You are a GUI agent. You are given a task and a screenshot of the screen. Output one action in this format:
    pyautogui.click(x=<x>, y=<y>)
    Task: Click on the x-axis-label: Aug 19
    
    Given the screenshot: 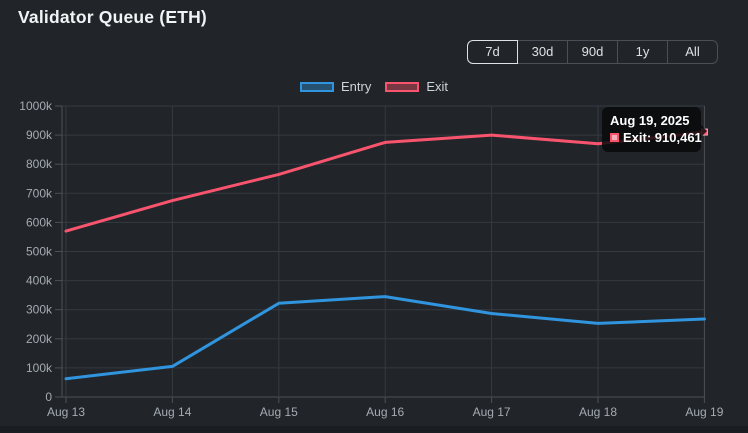 What is the action you would take?
    pyautogui.click(x=704, y=412)
    